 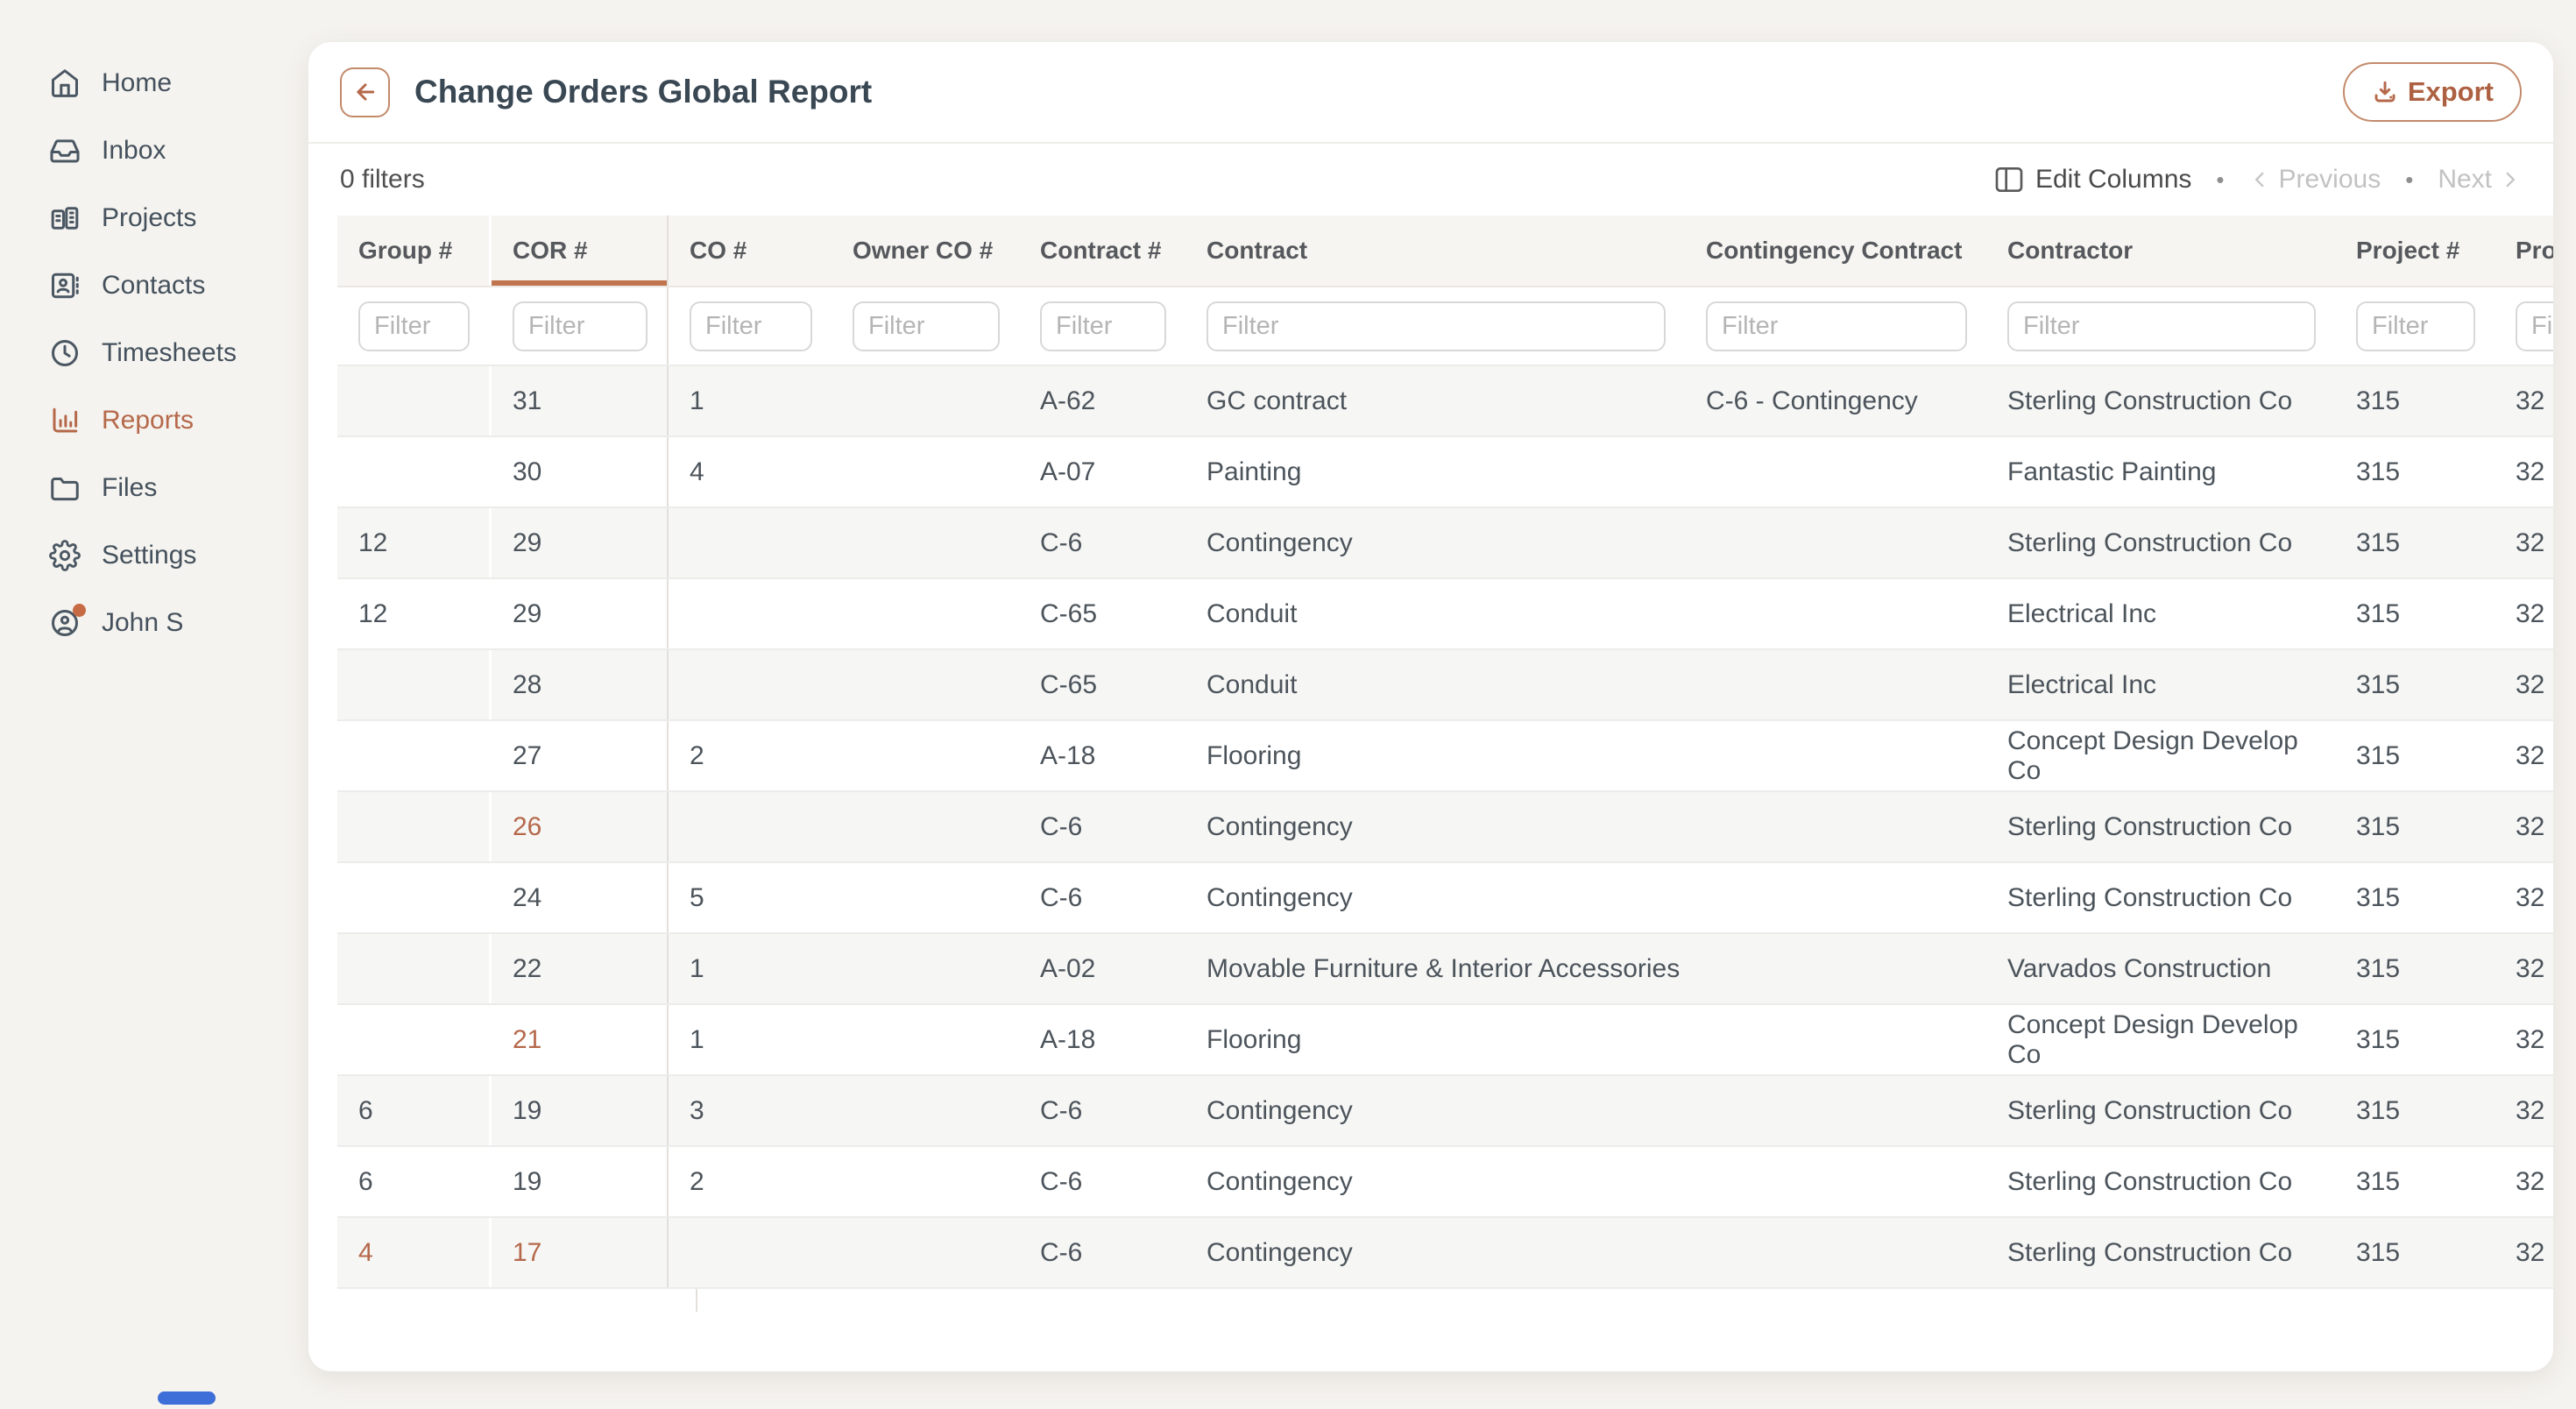 What do you see at coordinates (1445, 614) in the screenshot?
I see `table-row: 12 29 C-65 Conduit Electrical Inc 315 32` at bounding box center [1445, 614].